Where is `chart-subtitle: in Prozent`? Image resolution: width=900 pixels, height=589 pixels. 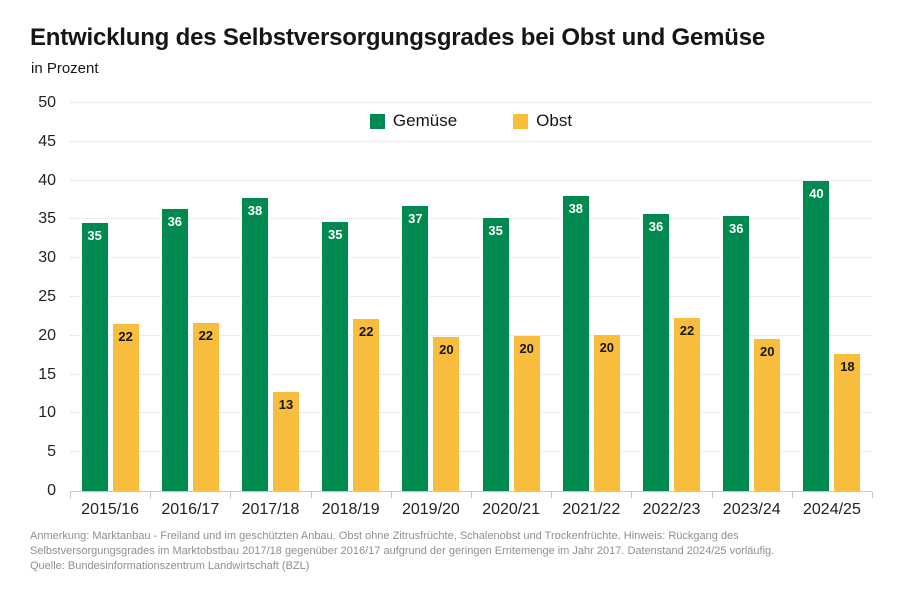 chart-subtitle: in Prozent is located at coordinates (65, 68).